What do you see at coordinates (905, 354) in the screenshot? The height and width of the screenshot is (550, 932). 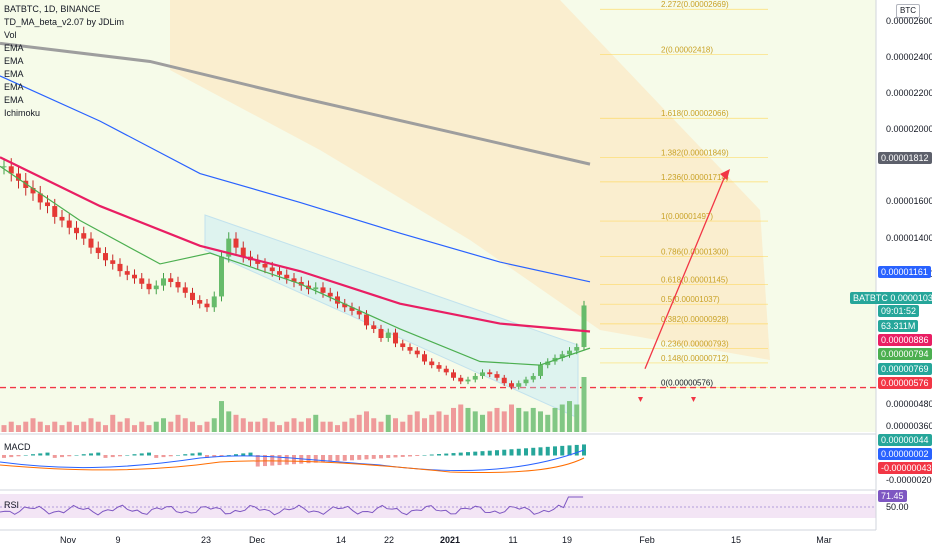 I see `price-tag: 0.00000794` at bounding box center [905, 354].